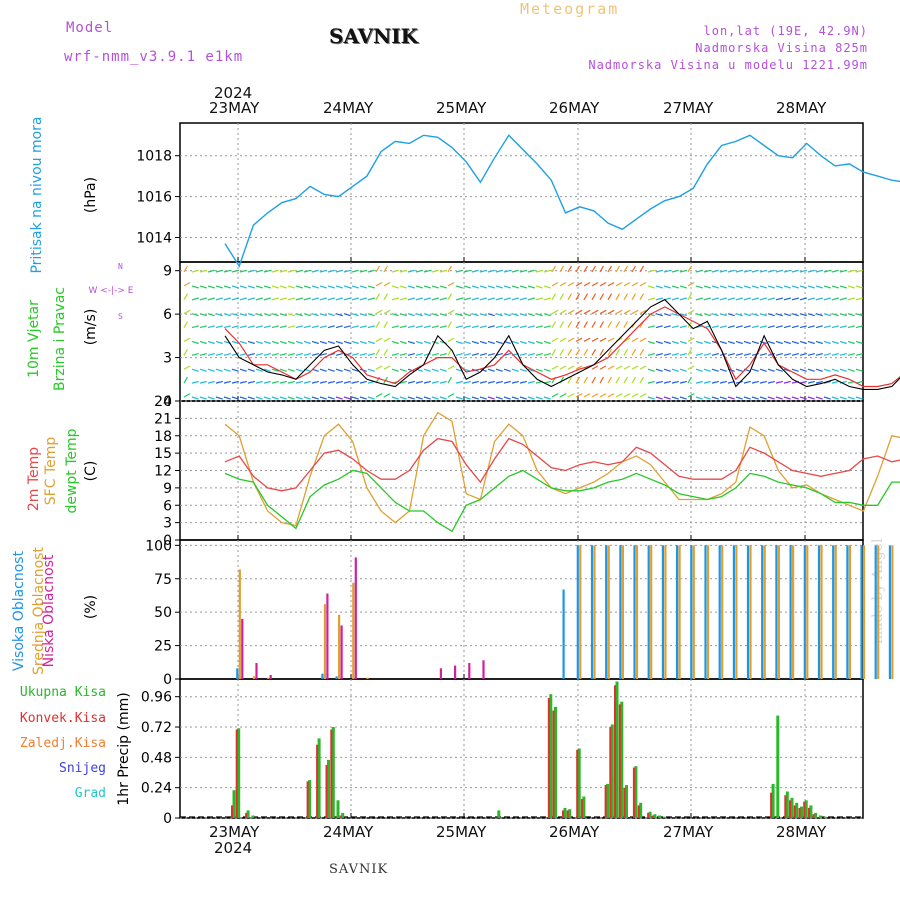 This screenshot has height=900, width=900. What do you see at coordinates (374, 36) in the screenshot?
I see `page-title: SAVNIK` at bounding box center [374, 36].